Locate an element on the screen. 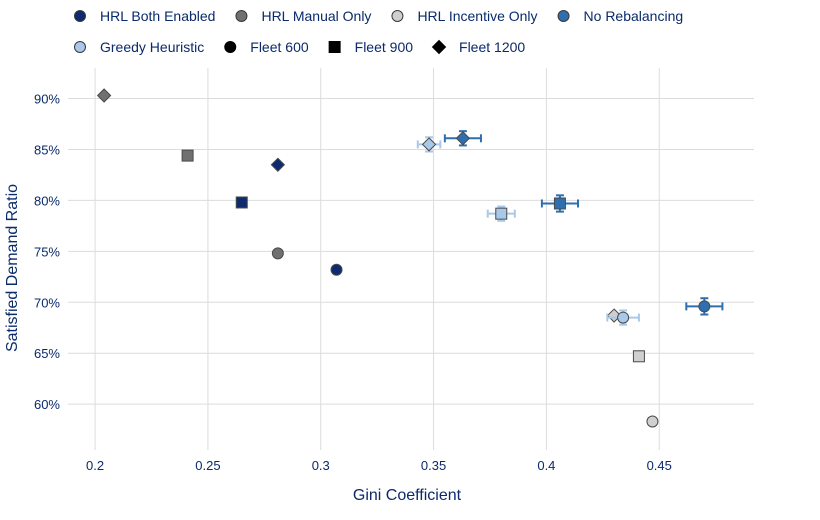  x-tick-label: 0.25 is located at coordinates (207, 465).